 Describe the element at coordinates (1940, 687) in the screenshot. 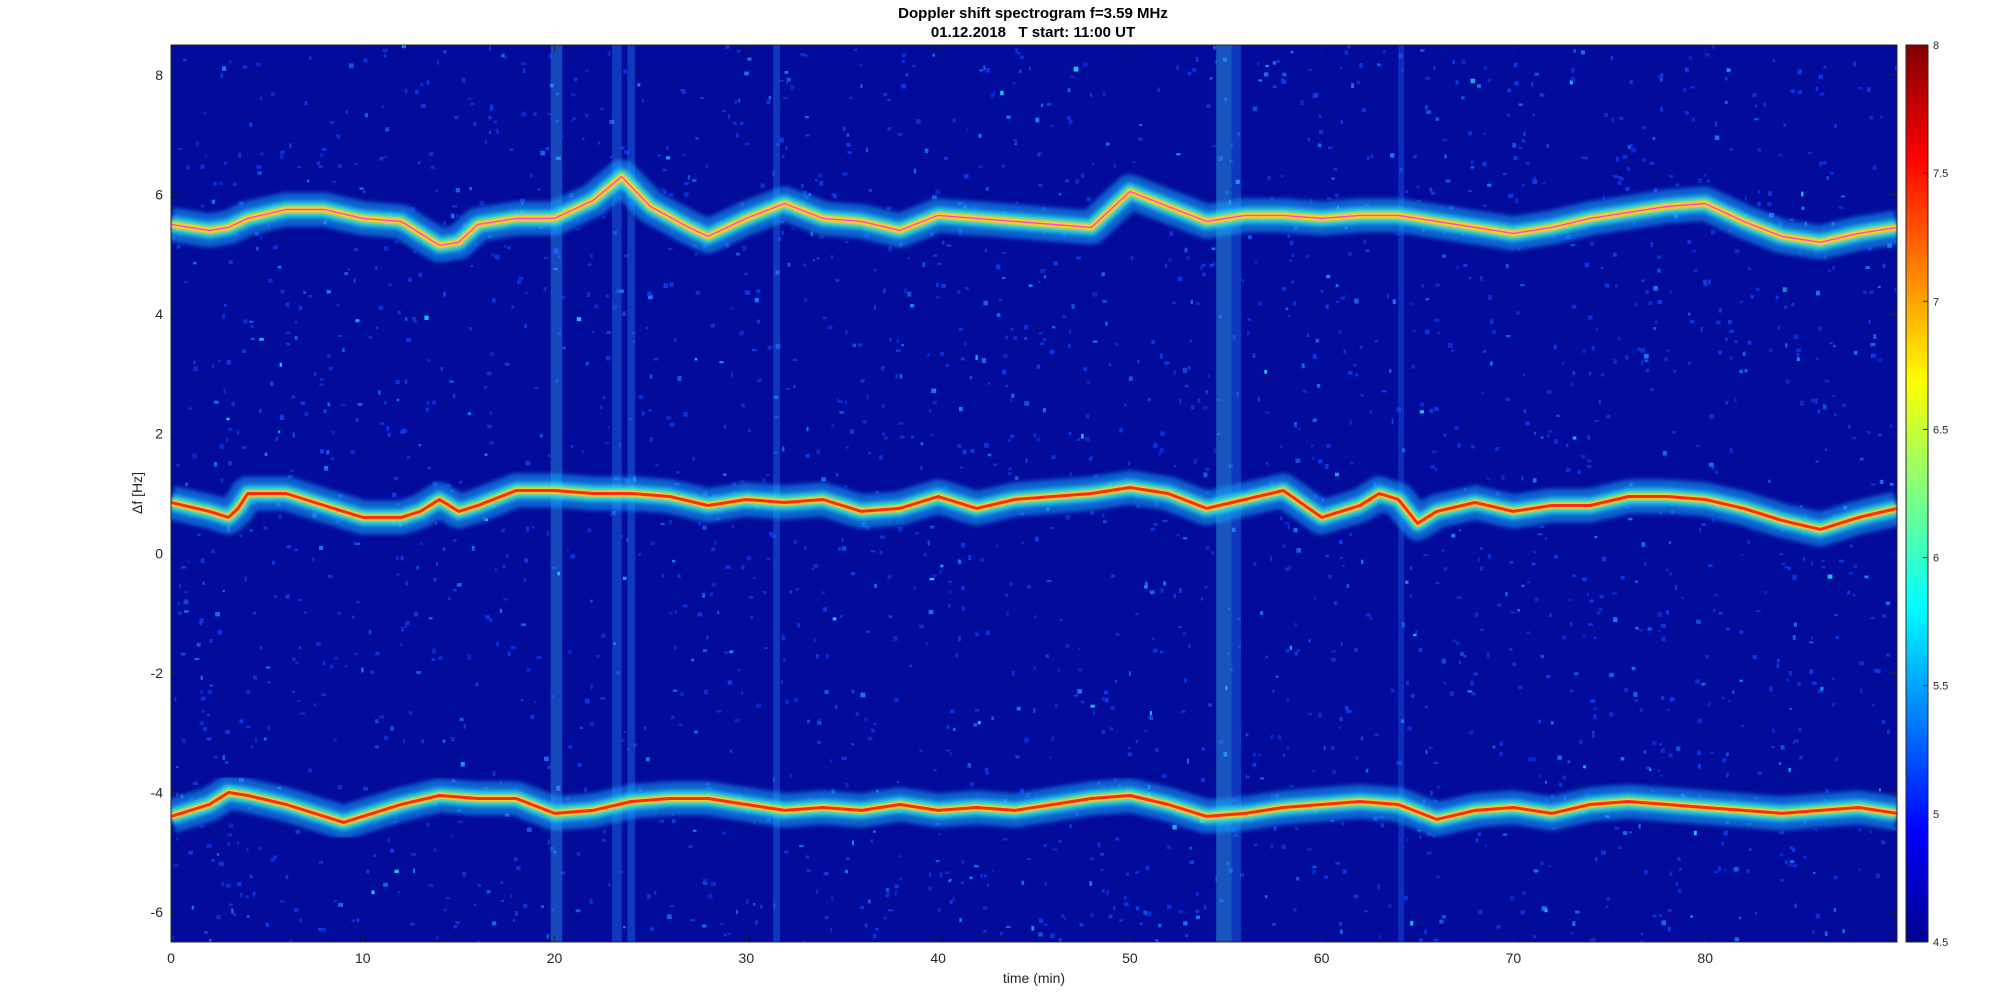

I see `colorbar-tick-label: 5.5` at that location.